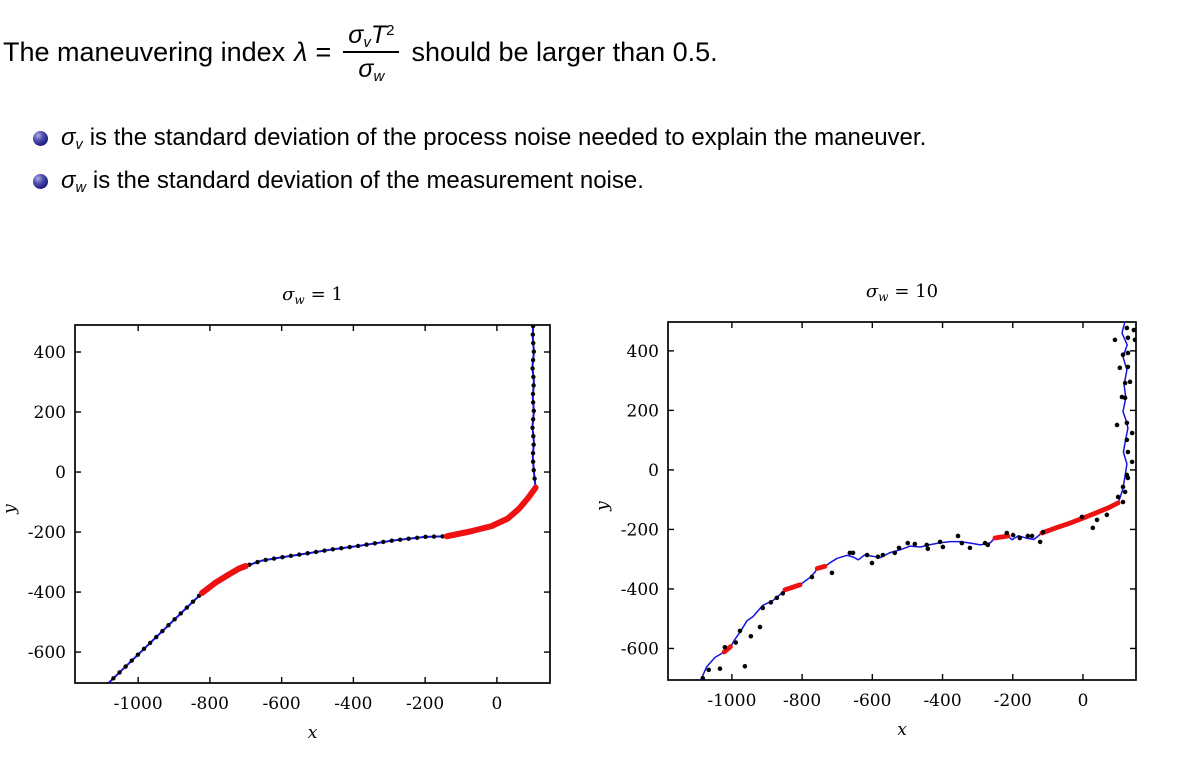  I want to click on x-tick-label: -400, so click(942, 701).